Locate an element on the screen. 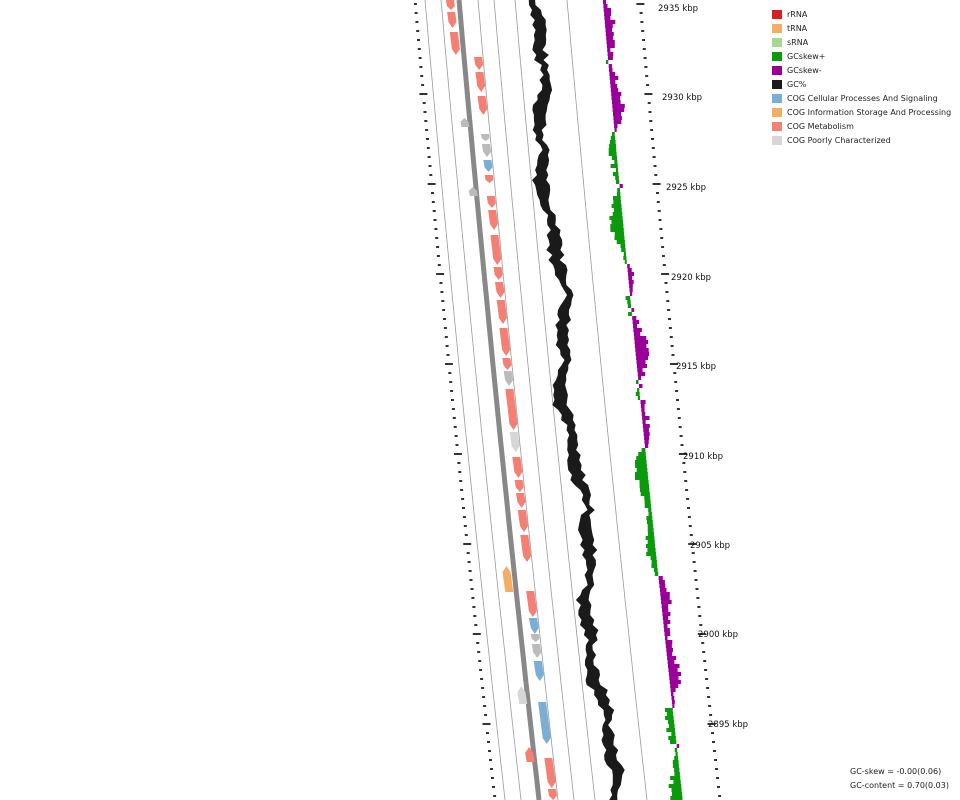  legend-label-rrna: rRNA is located at coordinates (797, 14).